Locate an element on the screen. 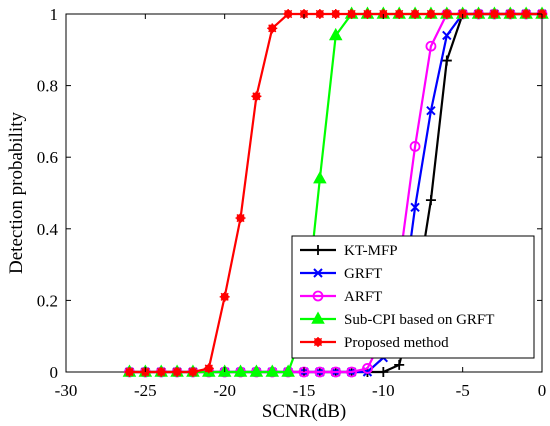 The height and width of the screenshot is (426, 550). y-tick-label: 0.2 is located at coordinates (47, 300).